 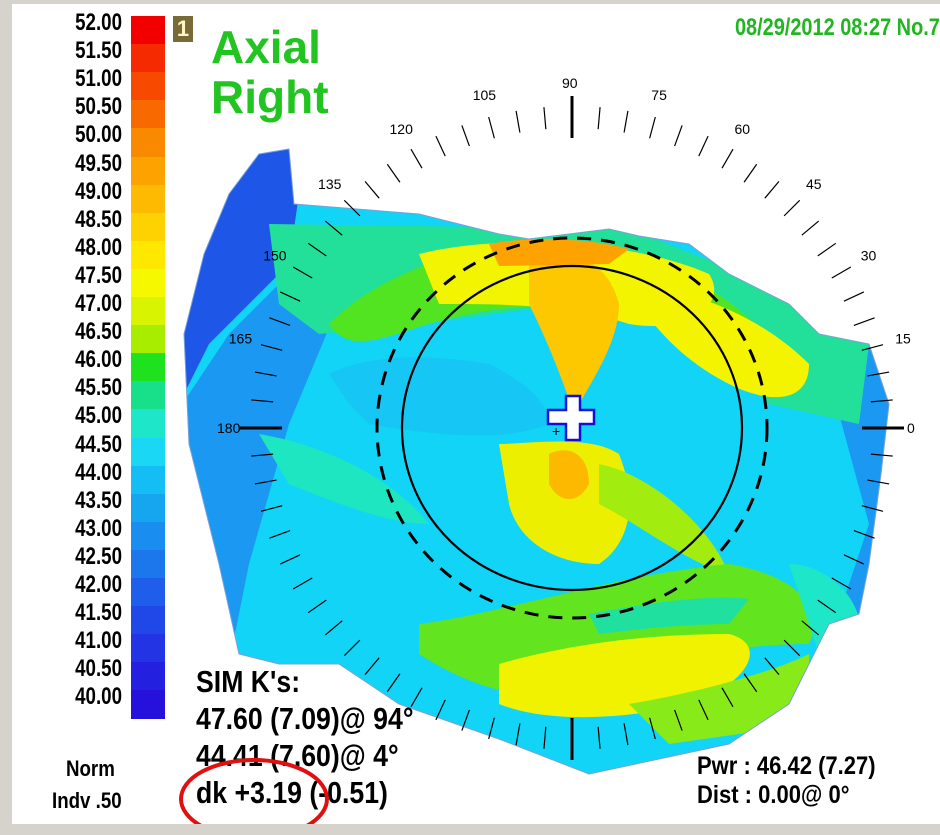 I want to click on sim-k-title: SIM K's:, so click(x=248, y=681).